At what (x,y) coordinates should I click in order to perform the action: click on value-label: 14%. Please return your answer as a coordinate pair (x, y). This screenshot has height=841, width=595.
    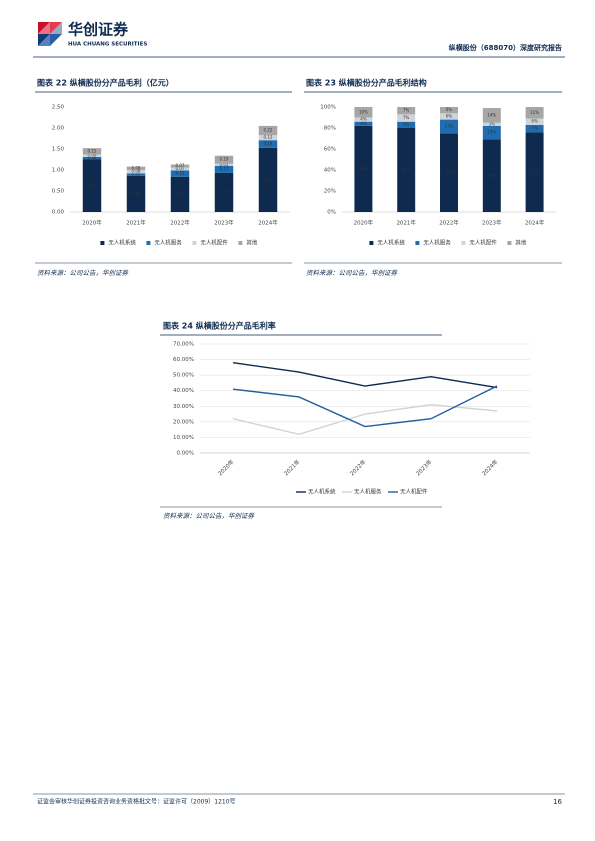
    Looking at the image, I should click on (491, 114).